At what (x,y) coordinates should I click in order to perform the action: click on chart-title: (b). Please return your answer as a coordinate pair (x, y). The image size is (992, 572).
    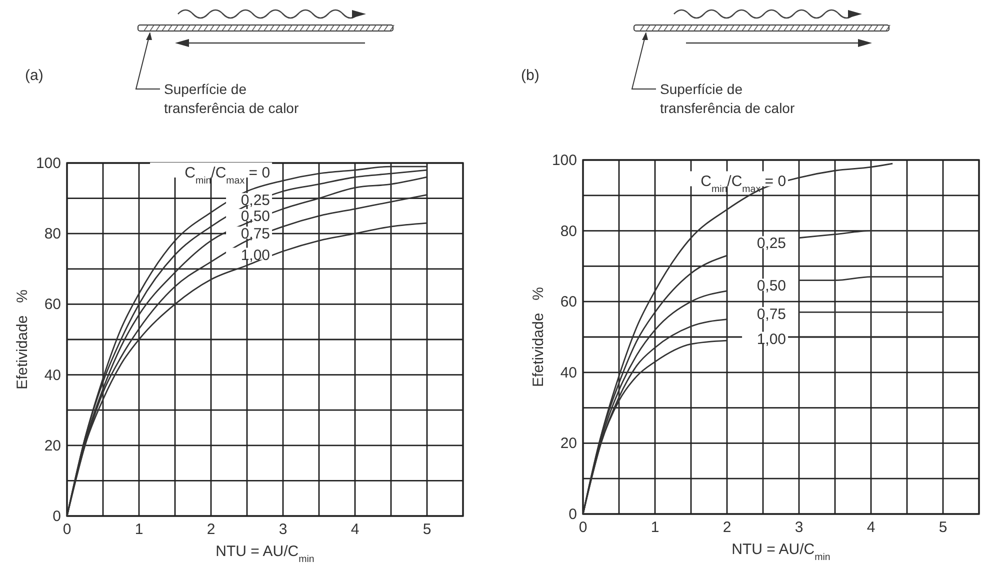
    Looking at the image, I should click on (530, 75).